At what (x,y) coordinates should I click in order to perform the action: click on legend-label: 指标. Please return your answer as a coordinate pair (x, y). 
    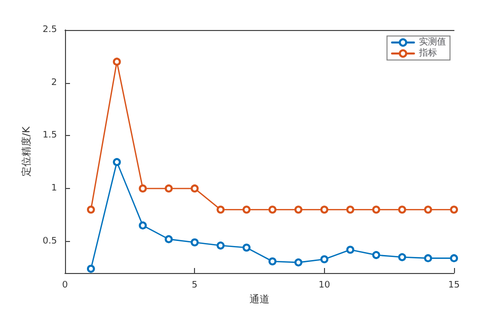
    Looking at the image, I should click on (427, 53).